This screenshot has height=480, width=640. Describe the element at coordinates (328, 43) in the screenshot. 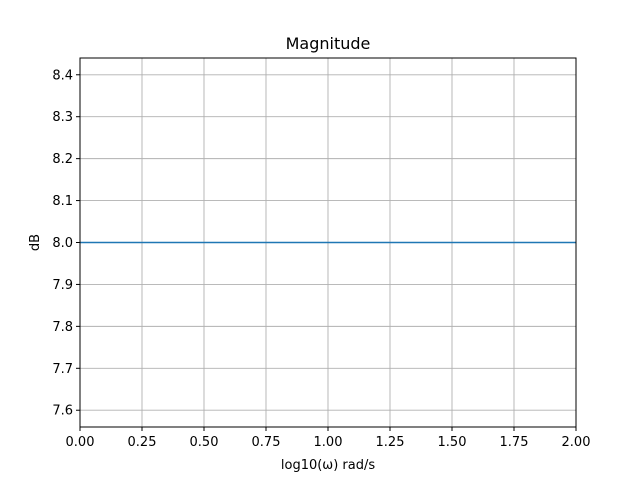

I see `chart-title: Magnitude` at that location.